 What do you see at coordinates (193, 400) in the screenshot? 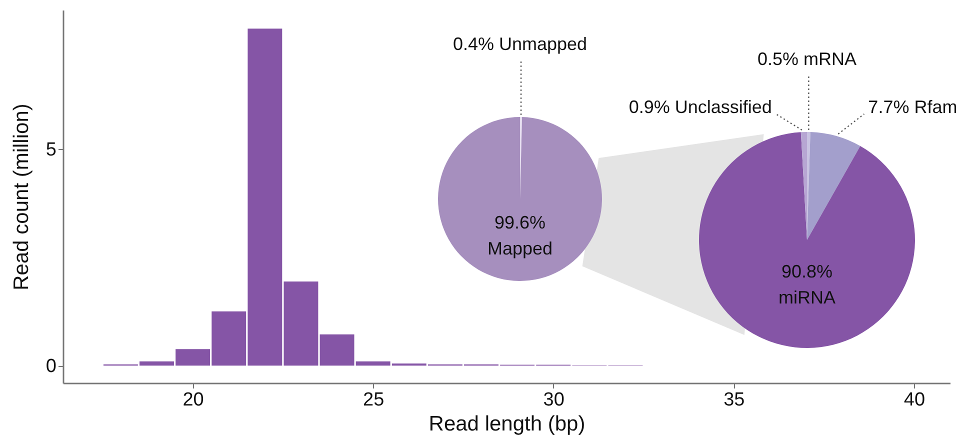
I see `x-tick-label: 20` at bounding box center [193, 400].